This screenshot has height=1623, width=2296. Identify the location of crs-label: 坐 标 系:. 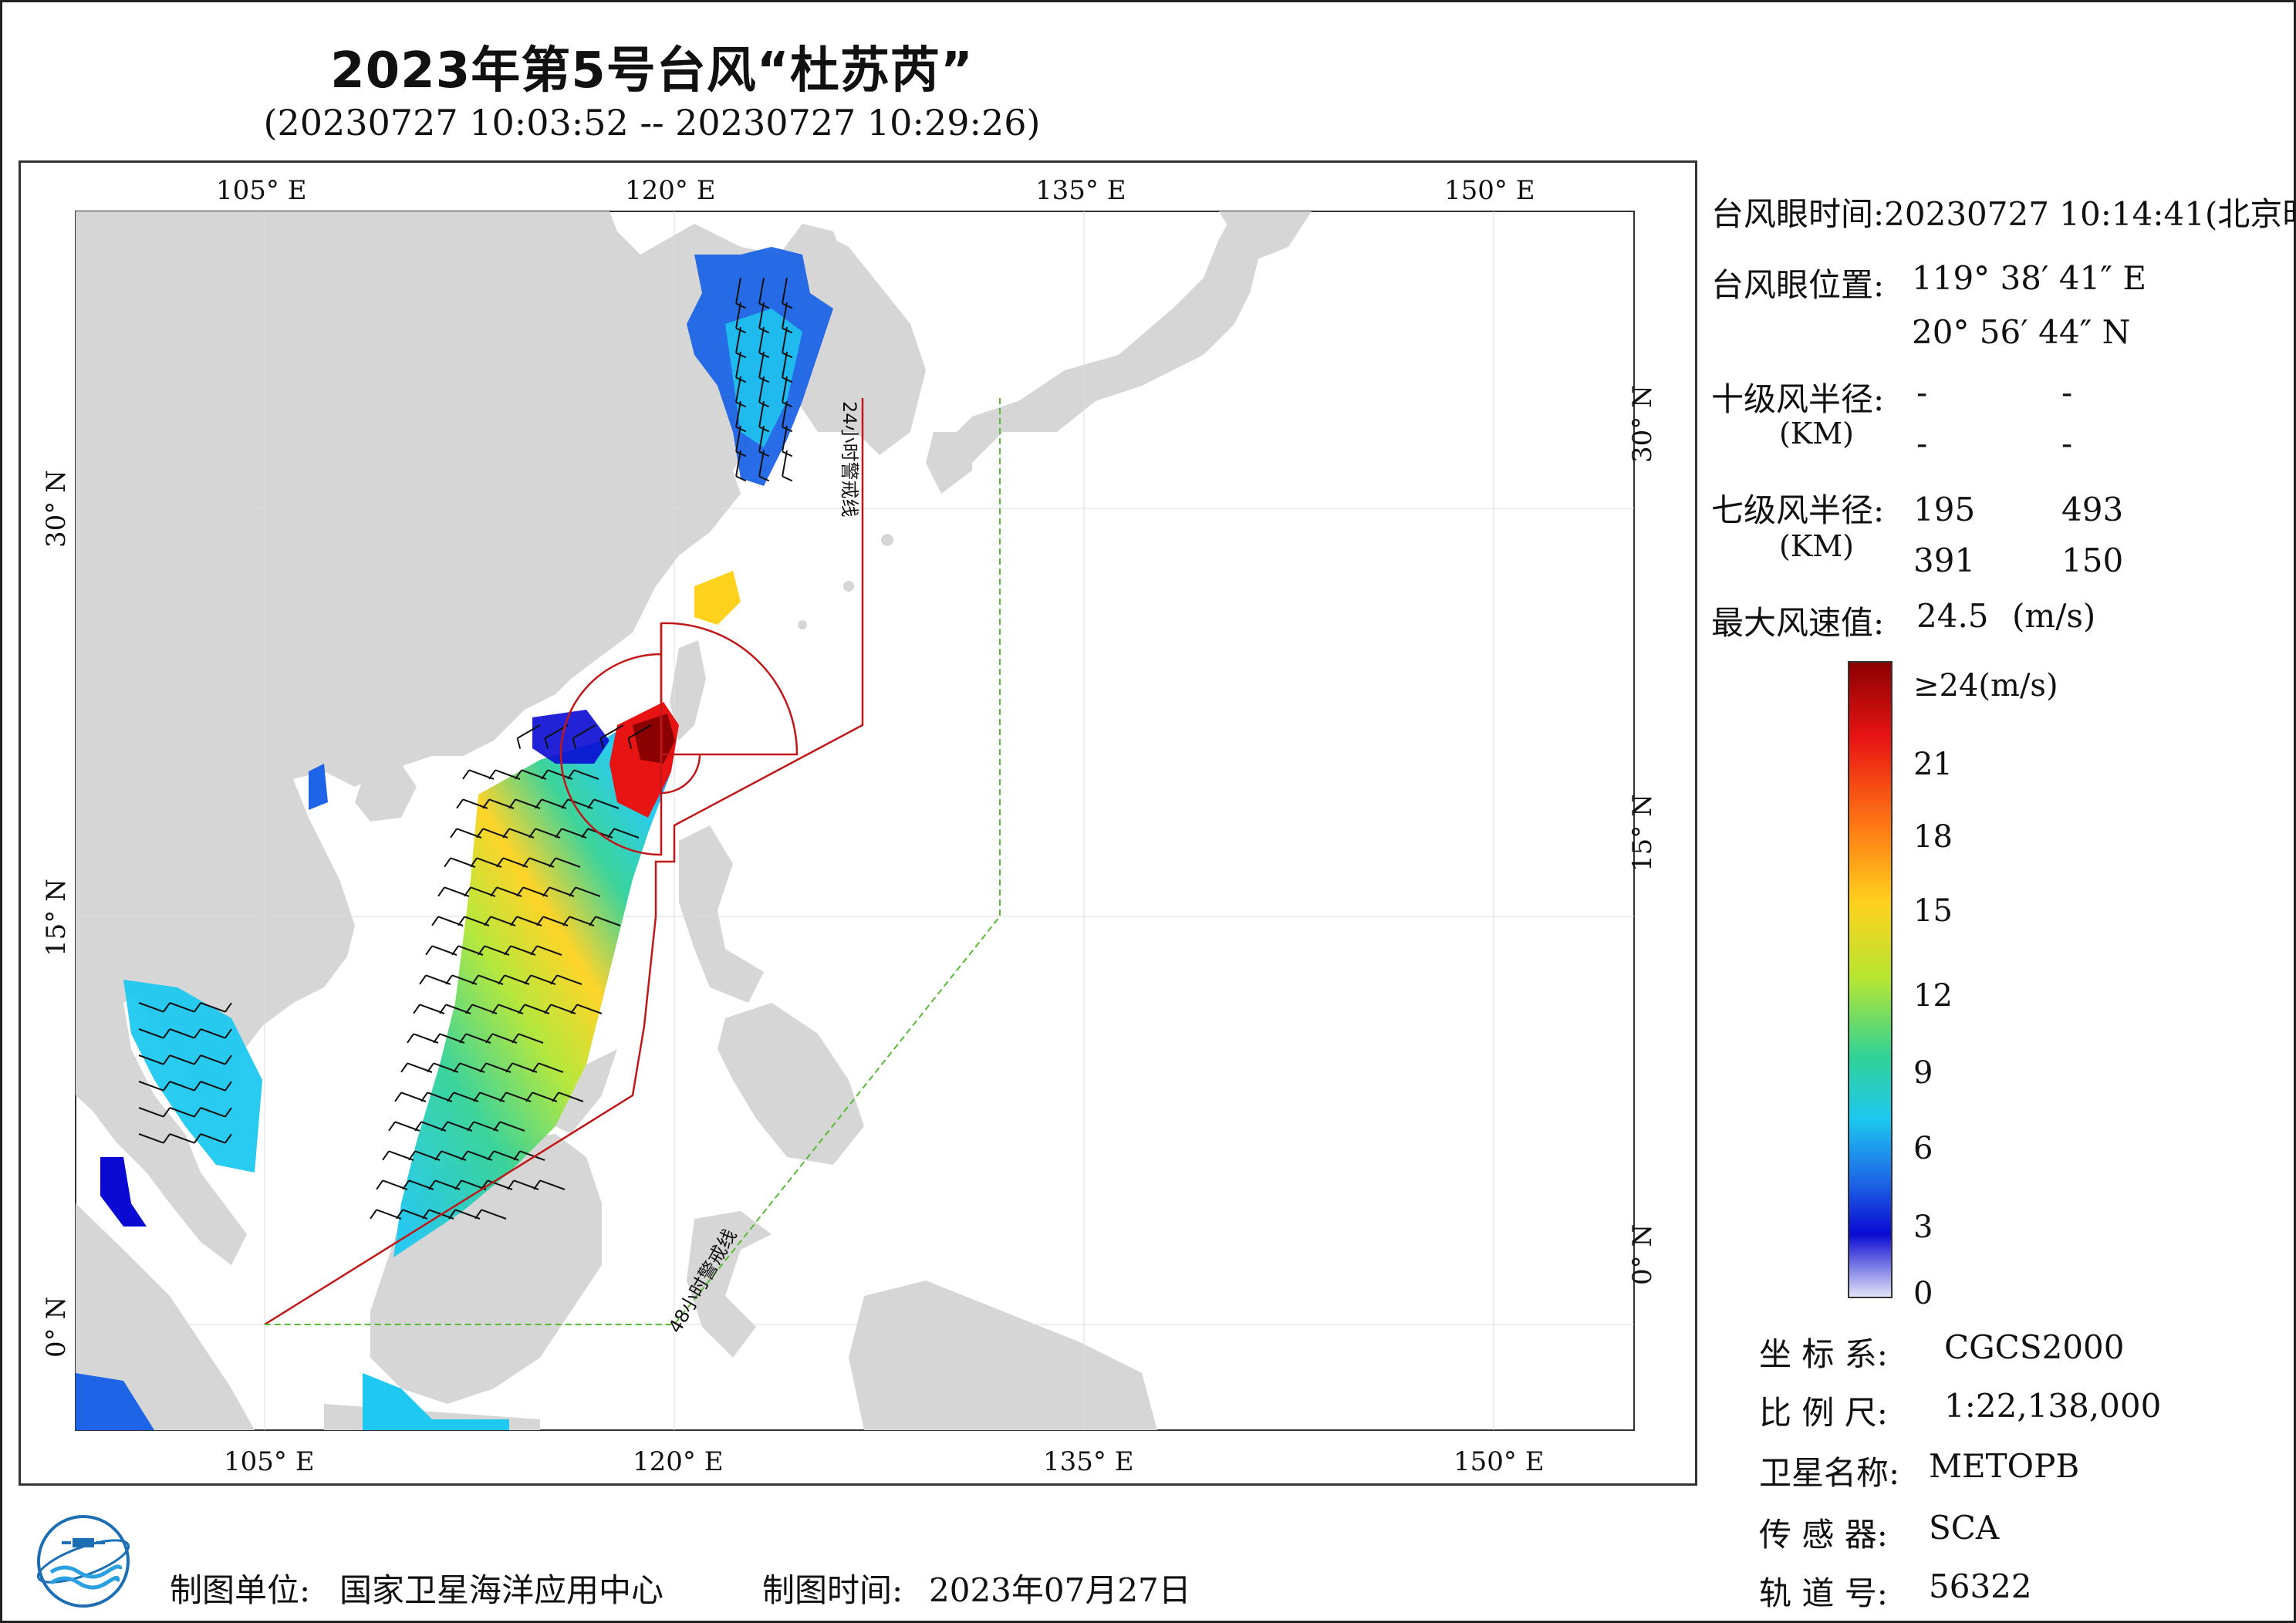
(1823, 1354).